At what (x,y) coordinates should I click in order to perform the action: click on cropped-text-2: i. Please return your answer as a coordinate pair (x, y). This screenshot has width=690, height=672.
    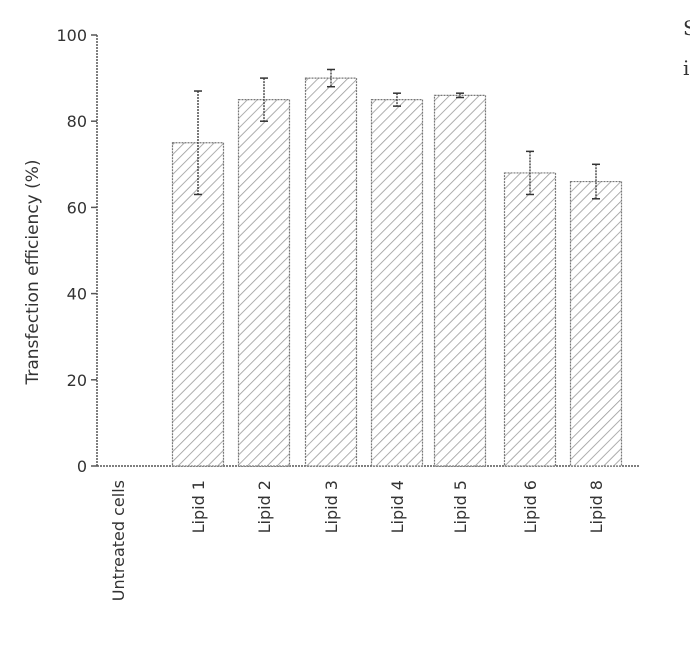
    Looking at the image, I should click on (686, 68).